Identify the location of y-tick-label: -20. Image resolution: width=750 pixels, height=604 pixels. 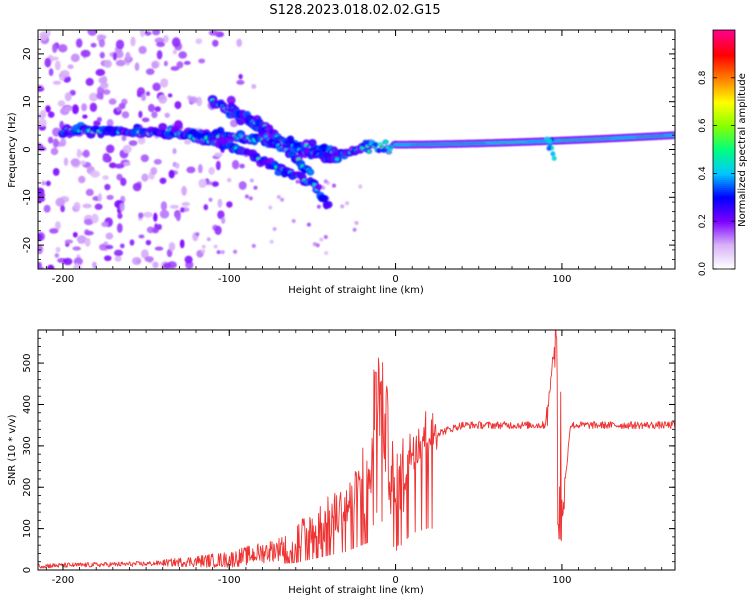
(27, 245).